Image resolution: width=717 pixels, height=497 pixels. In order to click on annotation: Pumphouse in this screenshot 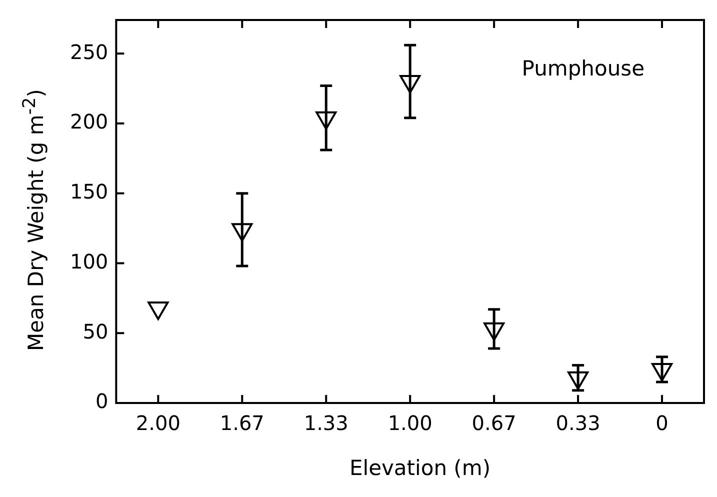, I will do `click(583, 68)`.